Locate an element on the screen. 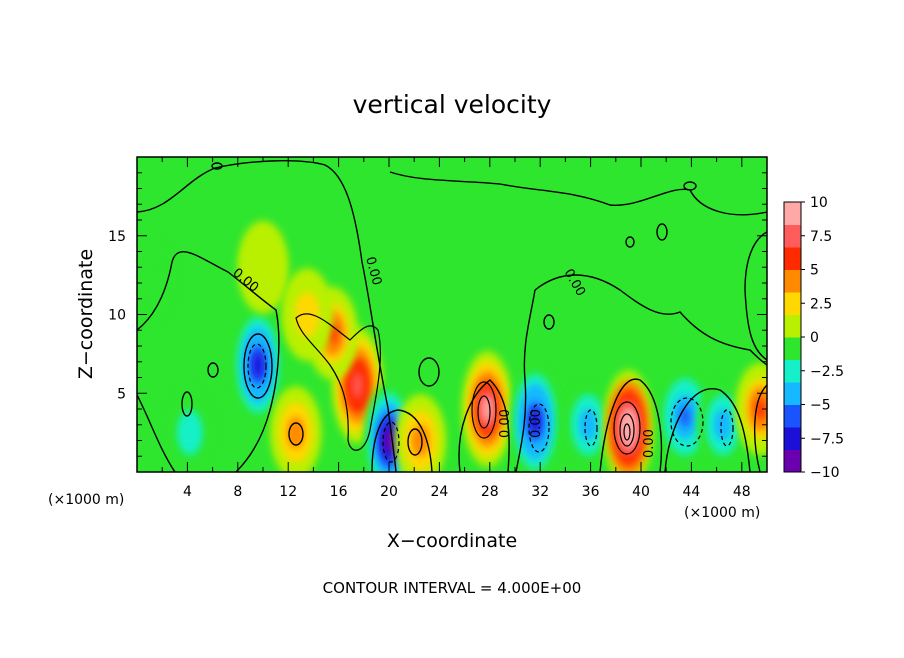 This screenshot has height=658, width=904. x-tick-label: 44 is located at coordinates (691, 492).